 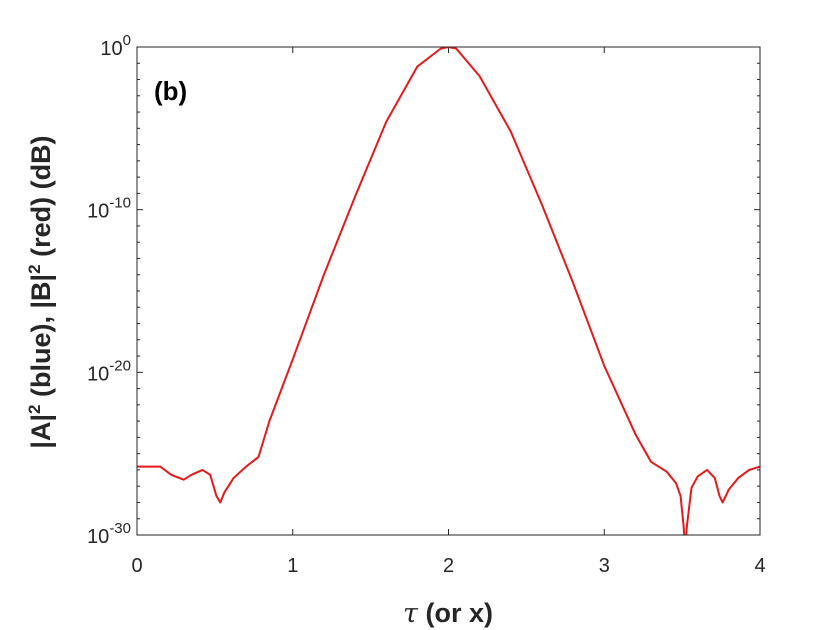 I want to click on panel-label: (b), so click(x=170, y=91).